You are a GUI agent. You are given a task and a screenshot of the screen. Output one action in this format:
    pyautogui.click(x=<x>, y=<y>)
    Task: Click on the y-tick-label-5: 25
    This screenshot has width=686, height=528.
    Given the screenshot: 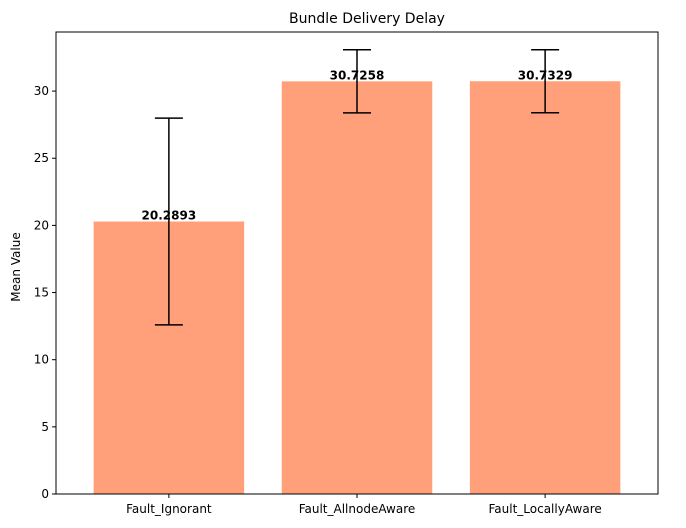 What is the action you would take?
    pyautogui.click(x=41, y=158)
    